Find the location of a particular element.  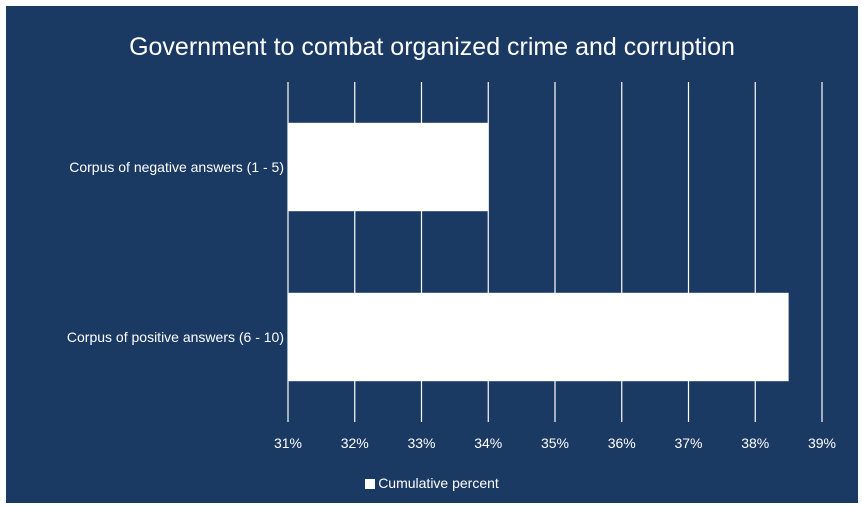

category-label: Corpus of negative answers (1 - 5) is located at coordinates (176, 167).